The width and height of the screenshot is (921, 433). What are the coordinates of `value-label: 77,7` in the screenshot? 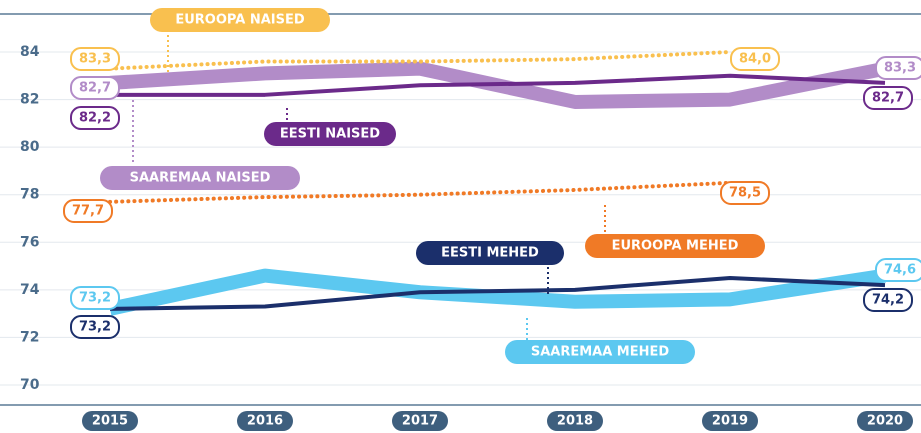 It's located at (88, 211).